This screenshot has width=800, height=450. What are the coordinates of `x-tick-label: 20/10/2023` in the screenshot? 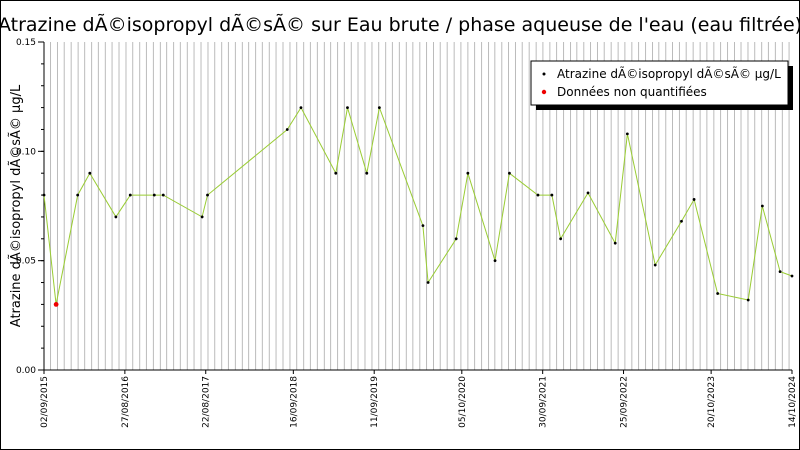 It's located at (712, 402).